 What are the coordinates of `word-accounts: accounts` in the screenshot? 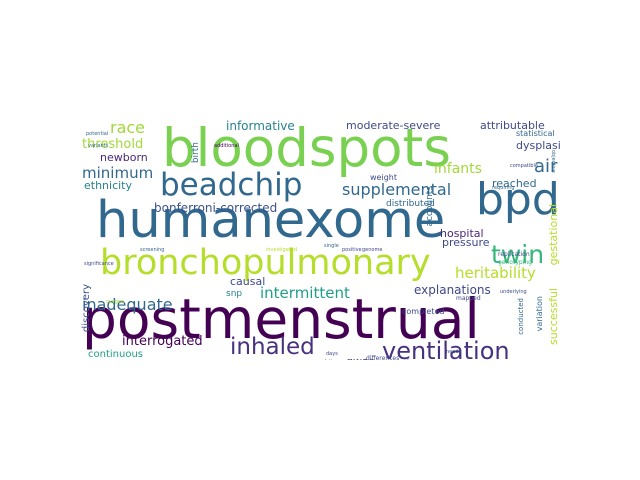 It's located at (430, 206).